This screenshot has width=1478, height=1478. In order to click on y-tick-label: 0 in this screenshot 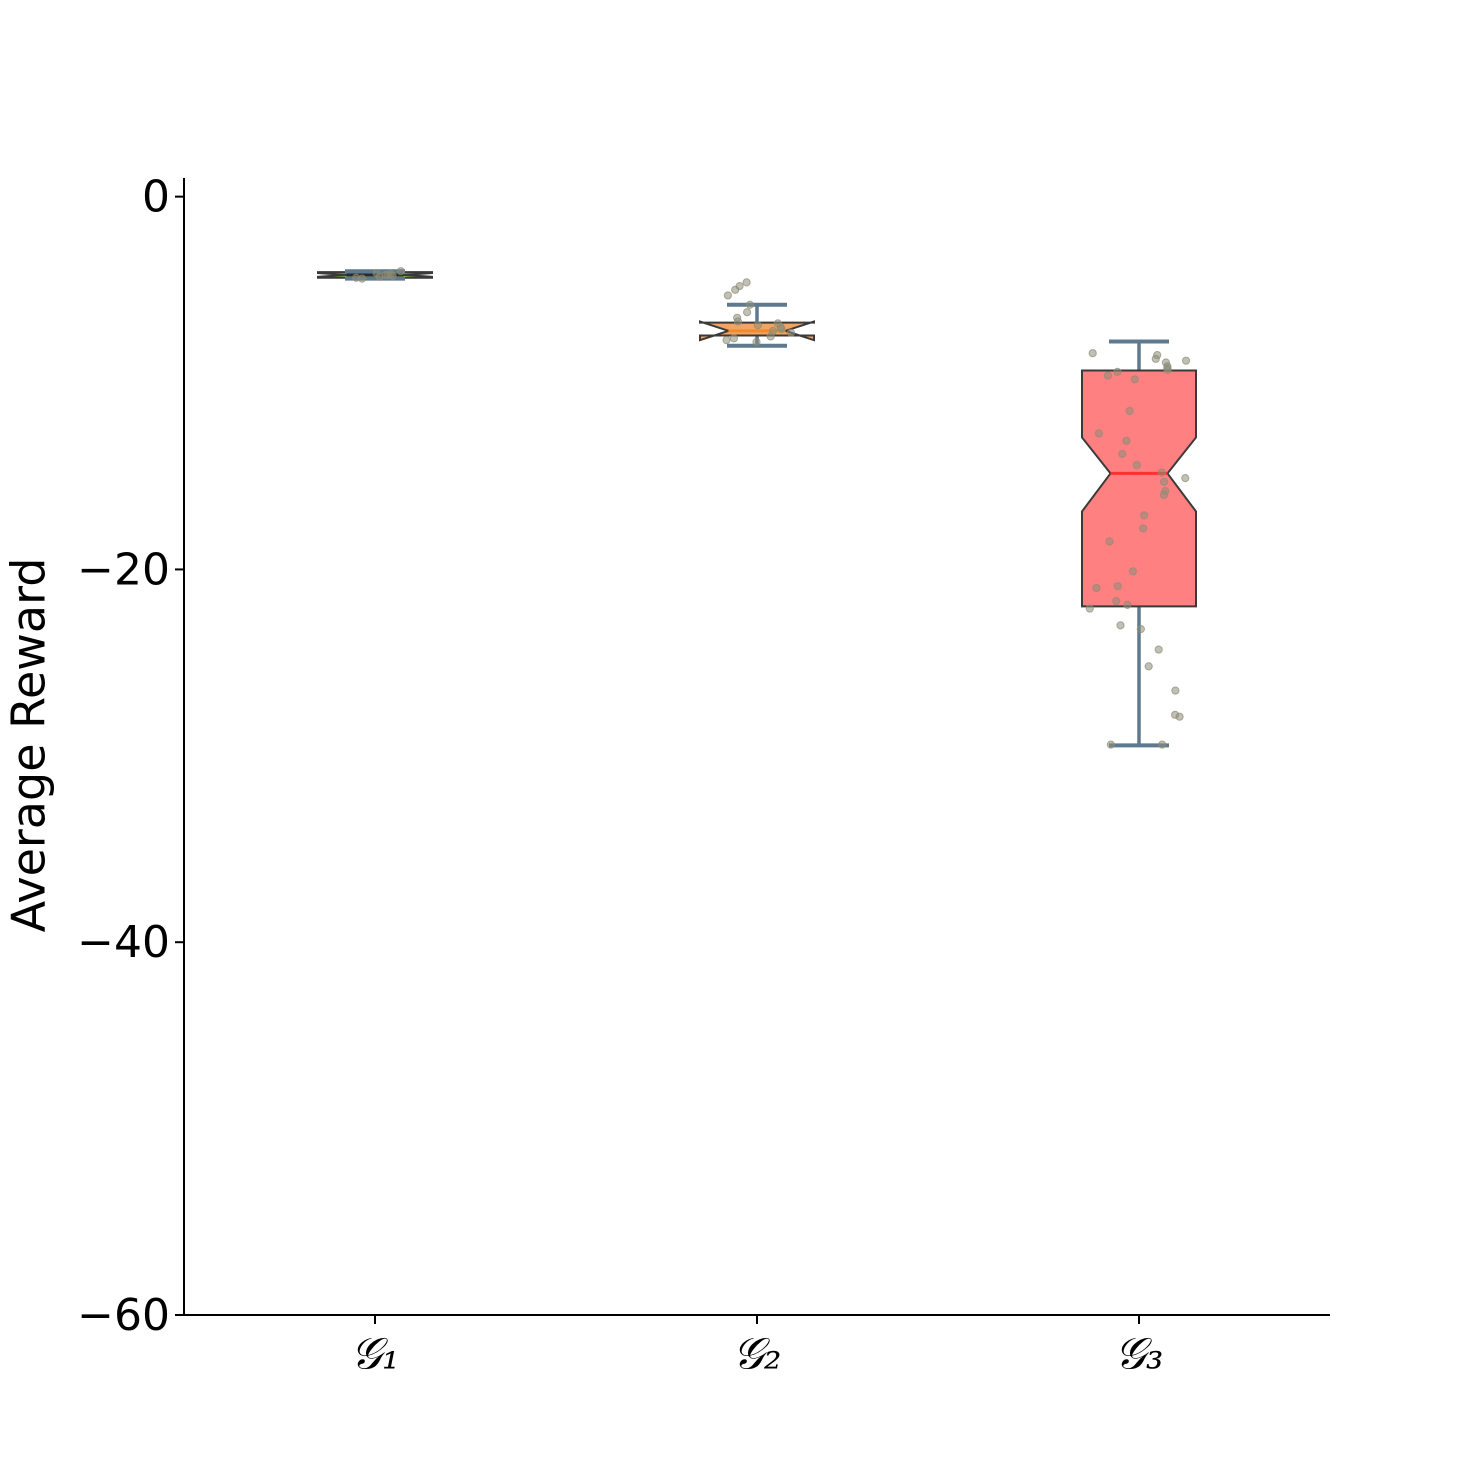, I will do `click(156, 197)`.